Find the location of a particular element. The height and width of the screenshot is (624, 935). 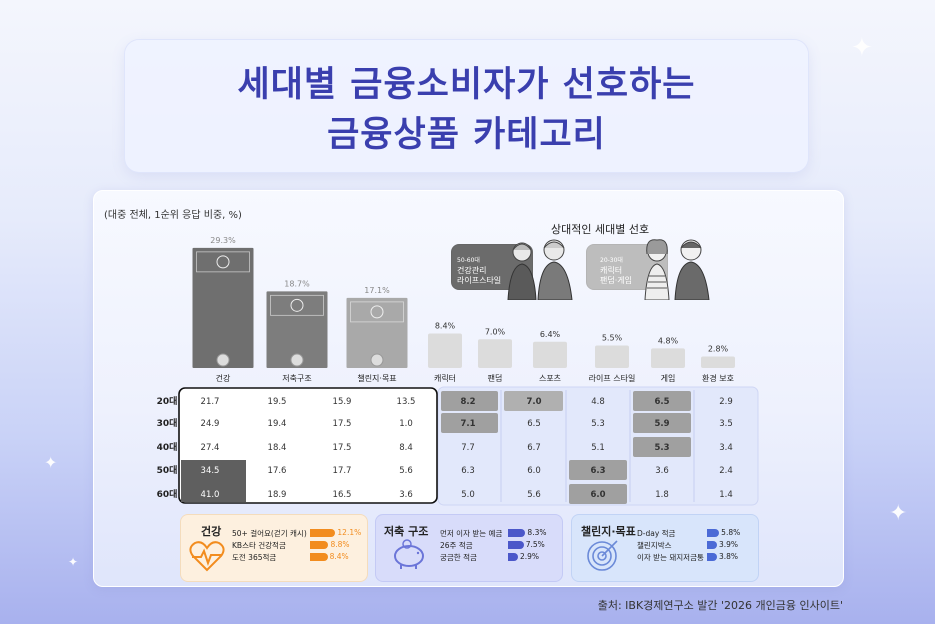

sub-item-label: D-day 적금 is located at coordinates (656, 533).